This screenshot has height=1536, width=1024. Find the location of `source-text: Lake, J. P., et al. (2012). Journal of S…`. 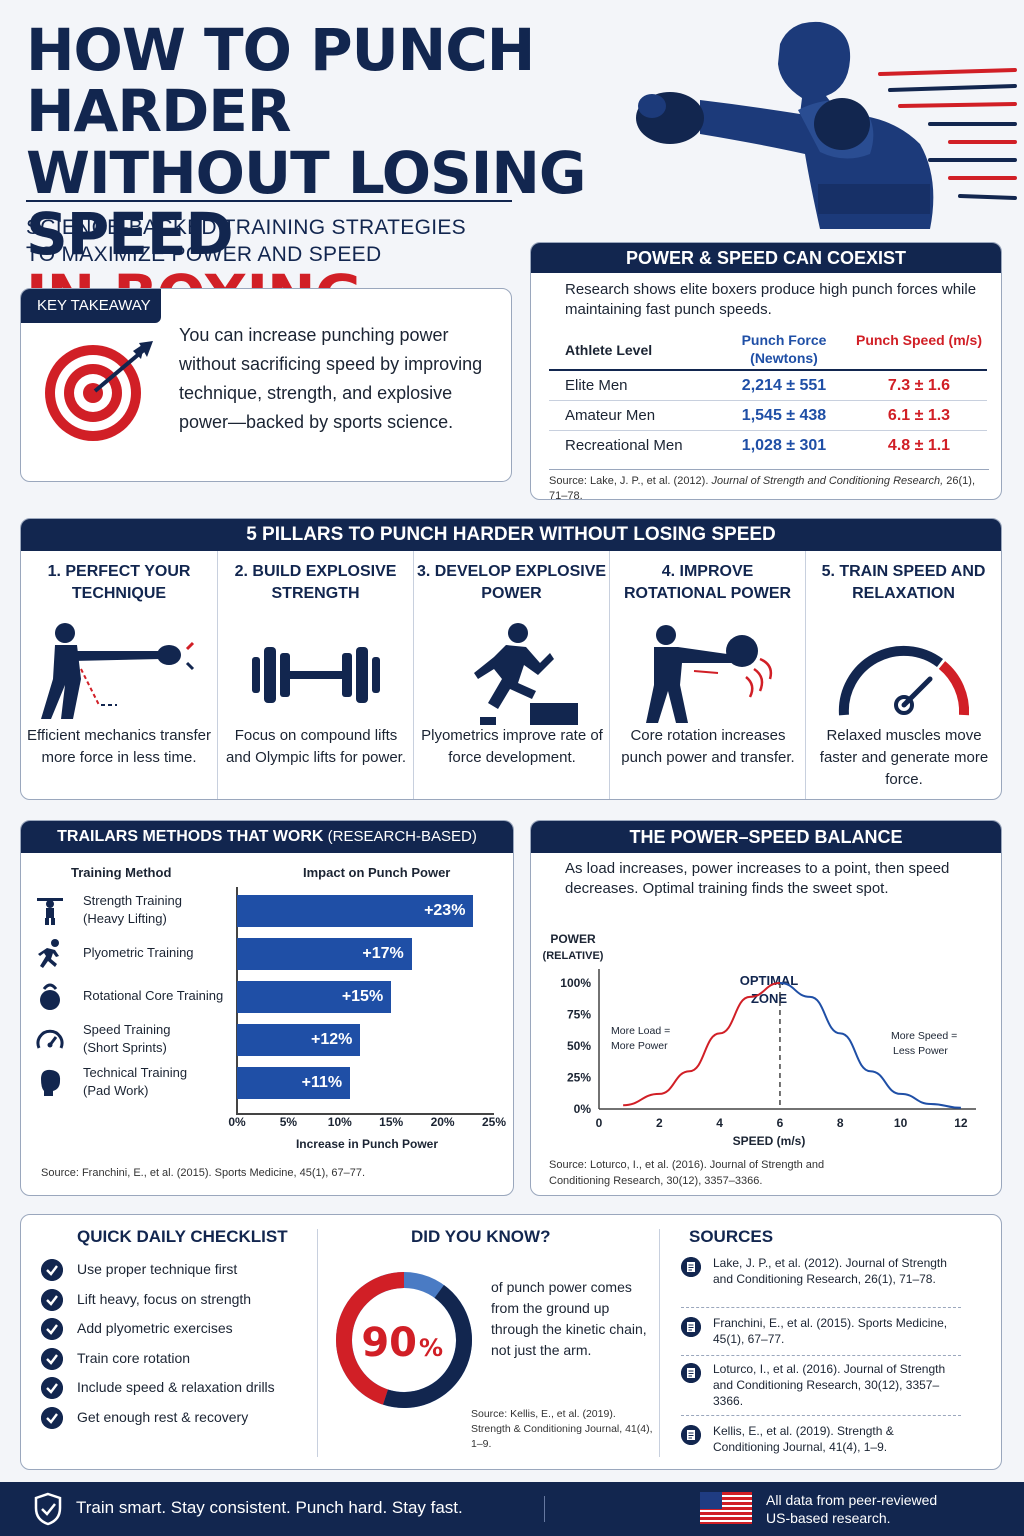

source-text: Lake, J. P., et al. (2012). Journal of S… is located at coordinates (830, 1271).